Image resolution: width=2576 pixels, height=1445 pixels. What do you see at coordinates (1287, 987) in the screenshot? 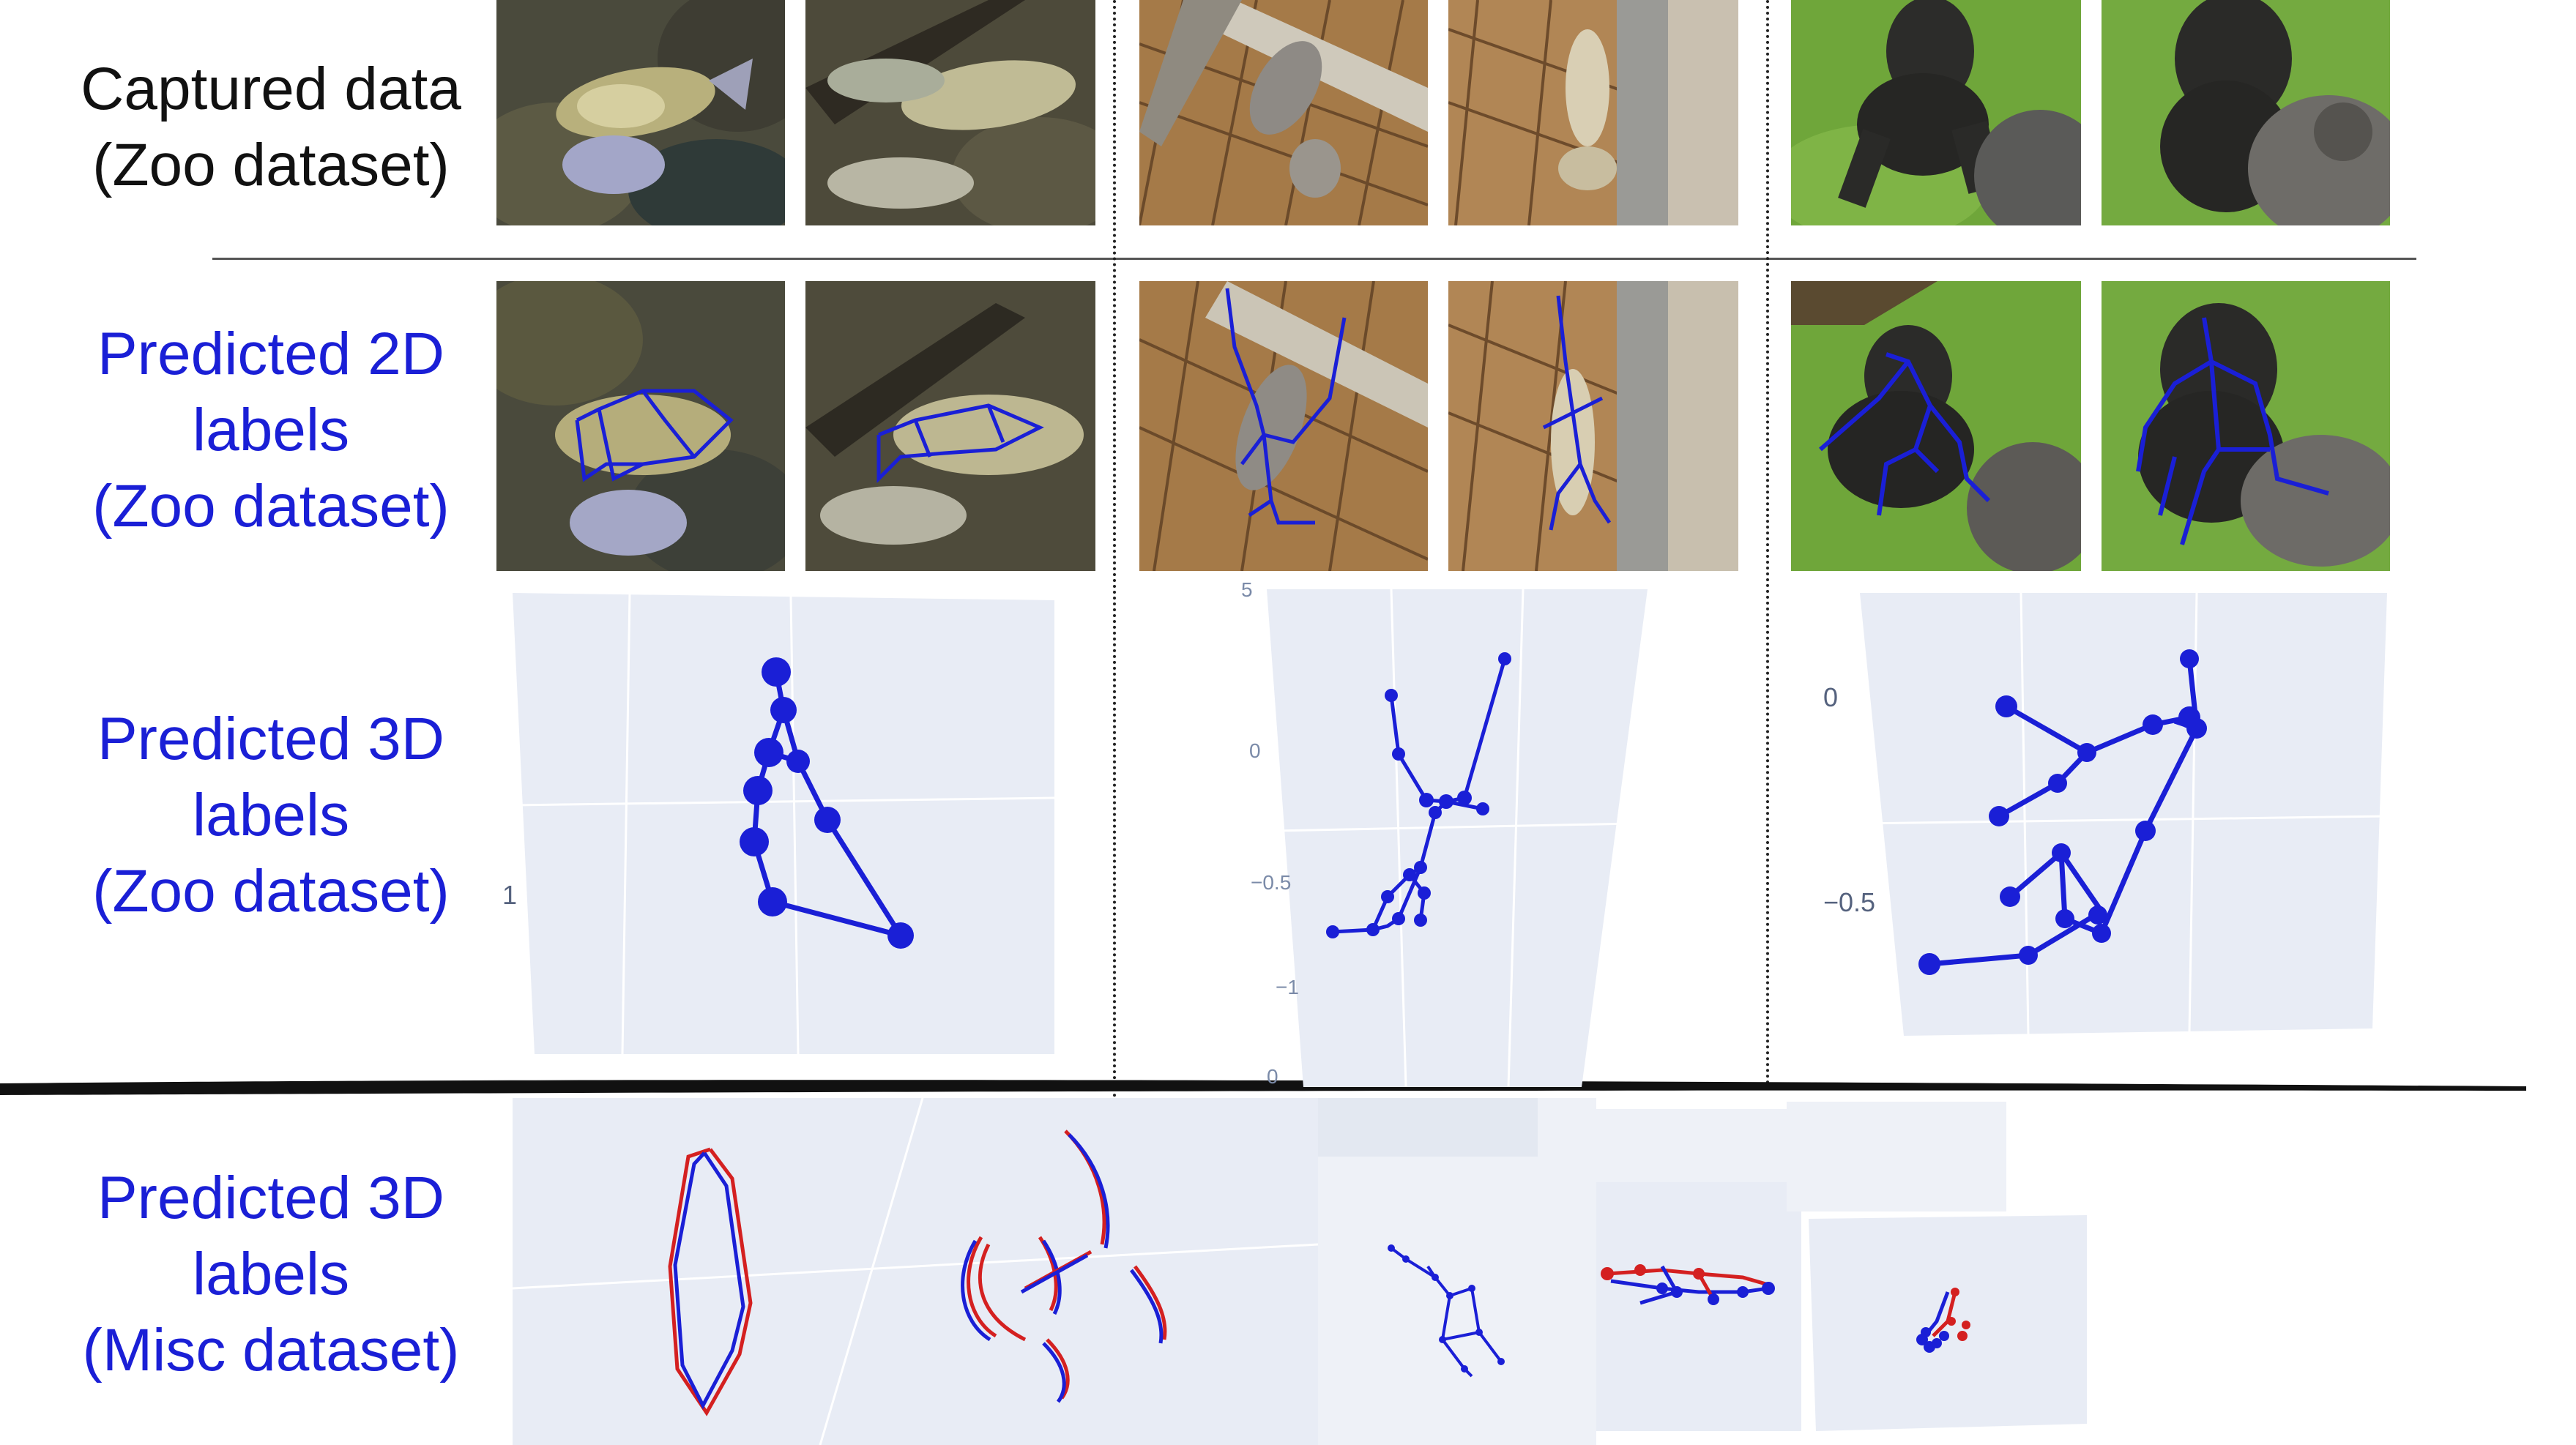
I see `axis-tick: −1` at bounding box center [1287, 987].